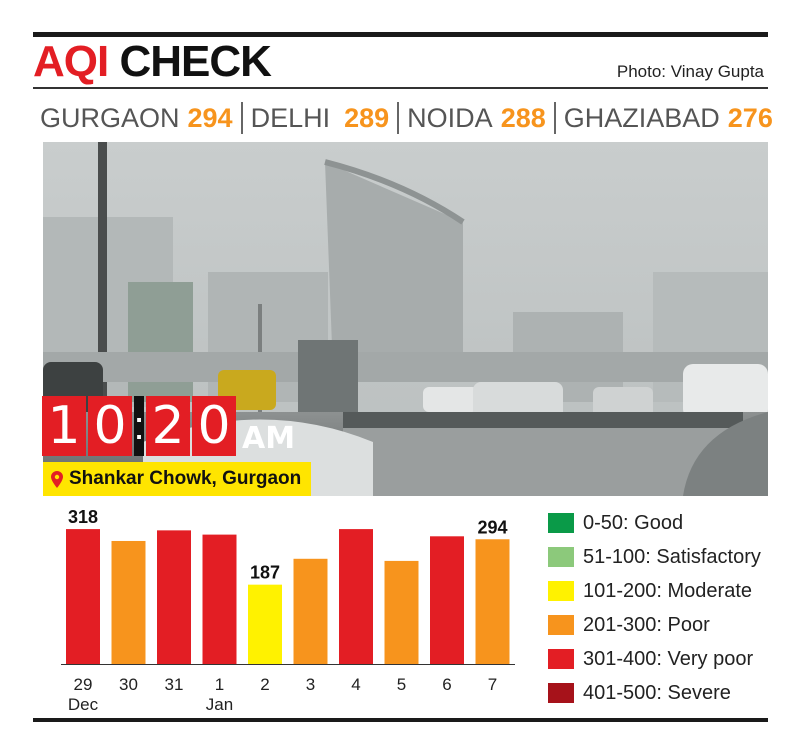  I want to click on legend-label: 401-500: Severe, so click(657, 692).